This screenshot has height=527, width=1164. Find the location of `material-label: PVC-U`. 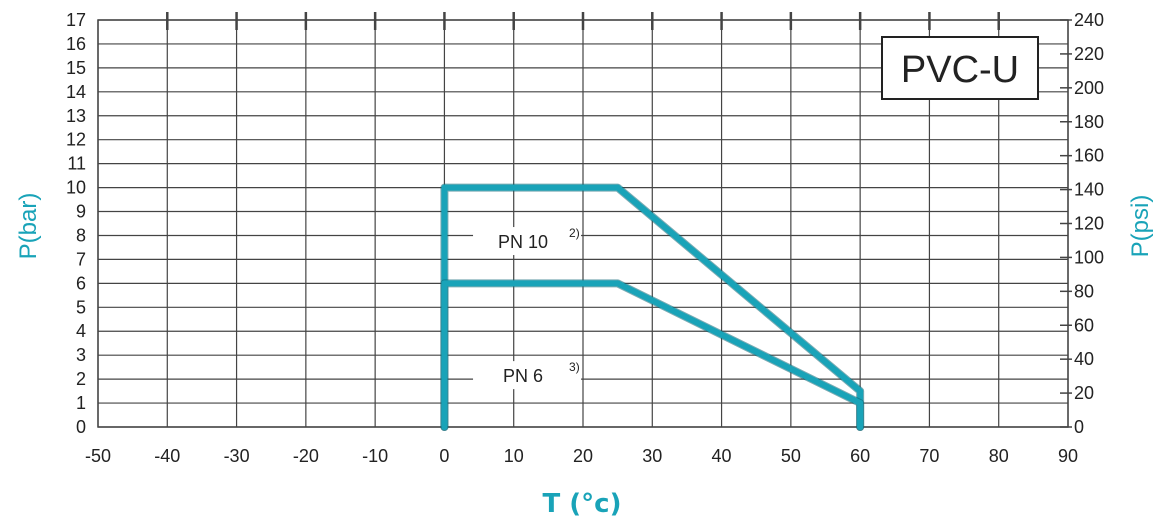

material-label: PVC-U is located at coordinates (960, 70).